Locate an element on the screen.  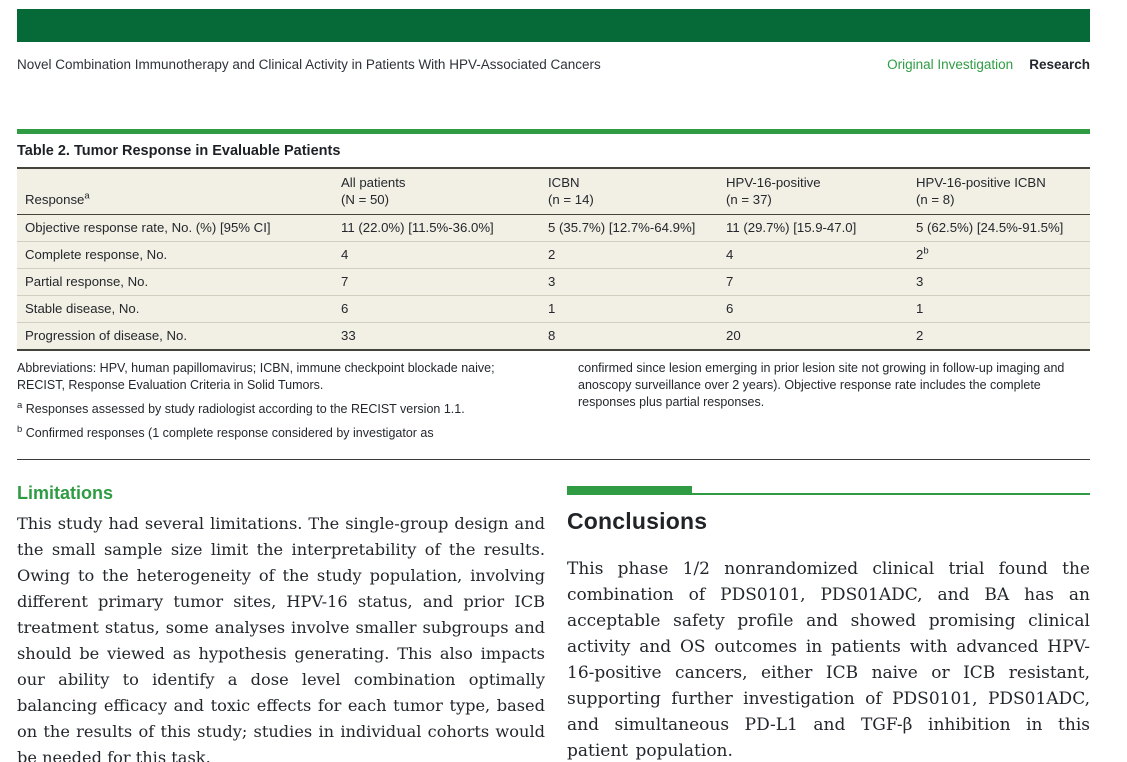
table-cell: 2b is located at coordinates (999, 255).